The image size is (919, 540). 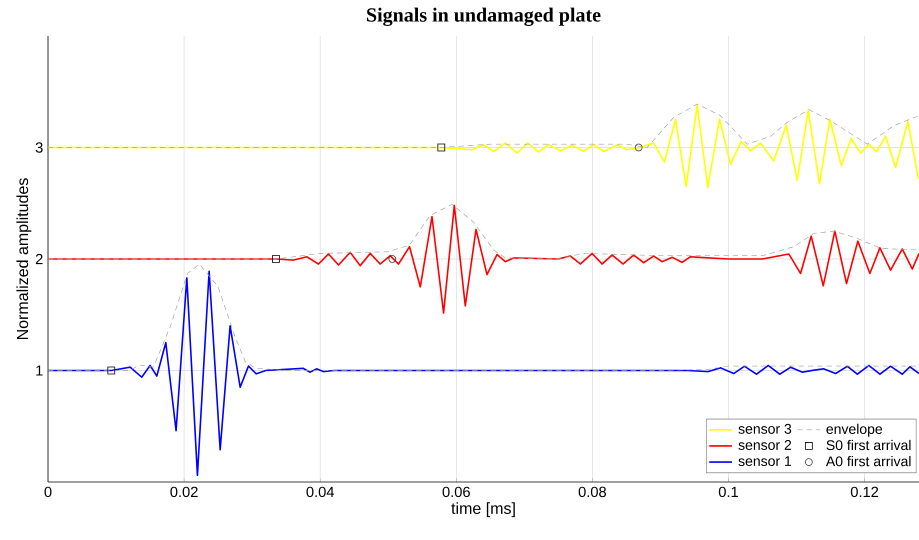 I want to click on legend-label: sensor 3, so click(x=765, y=429).